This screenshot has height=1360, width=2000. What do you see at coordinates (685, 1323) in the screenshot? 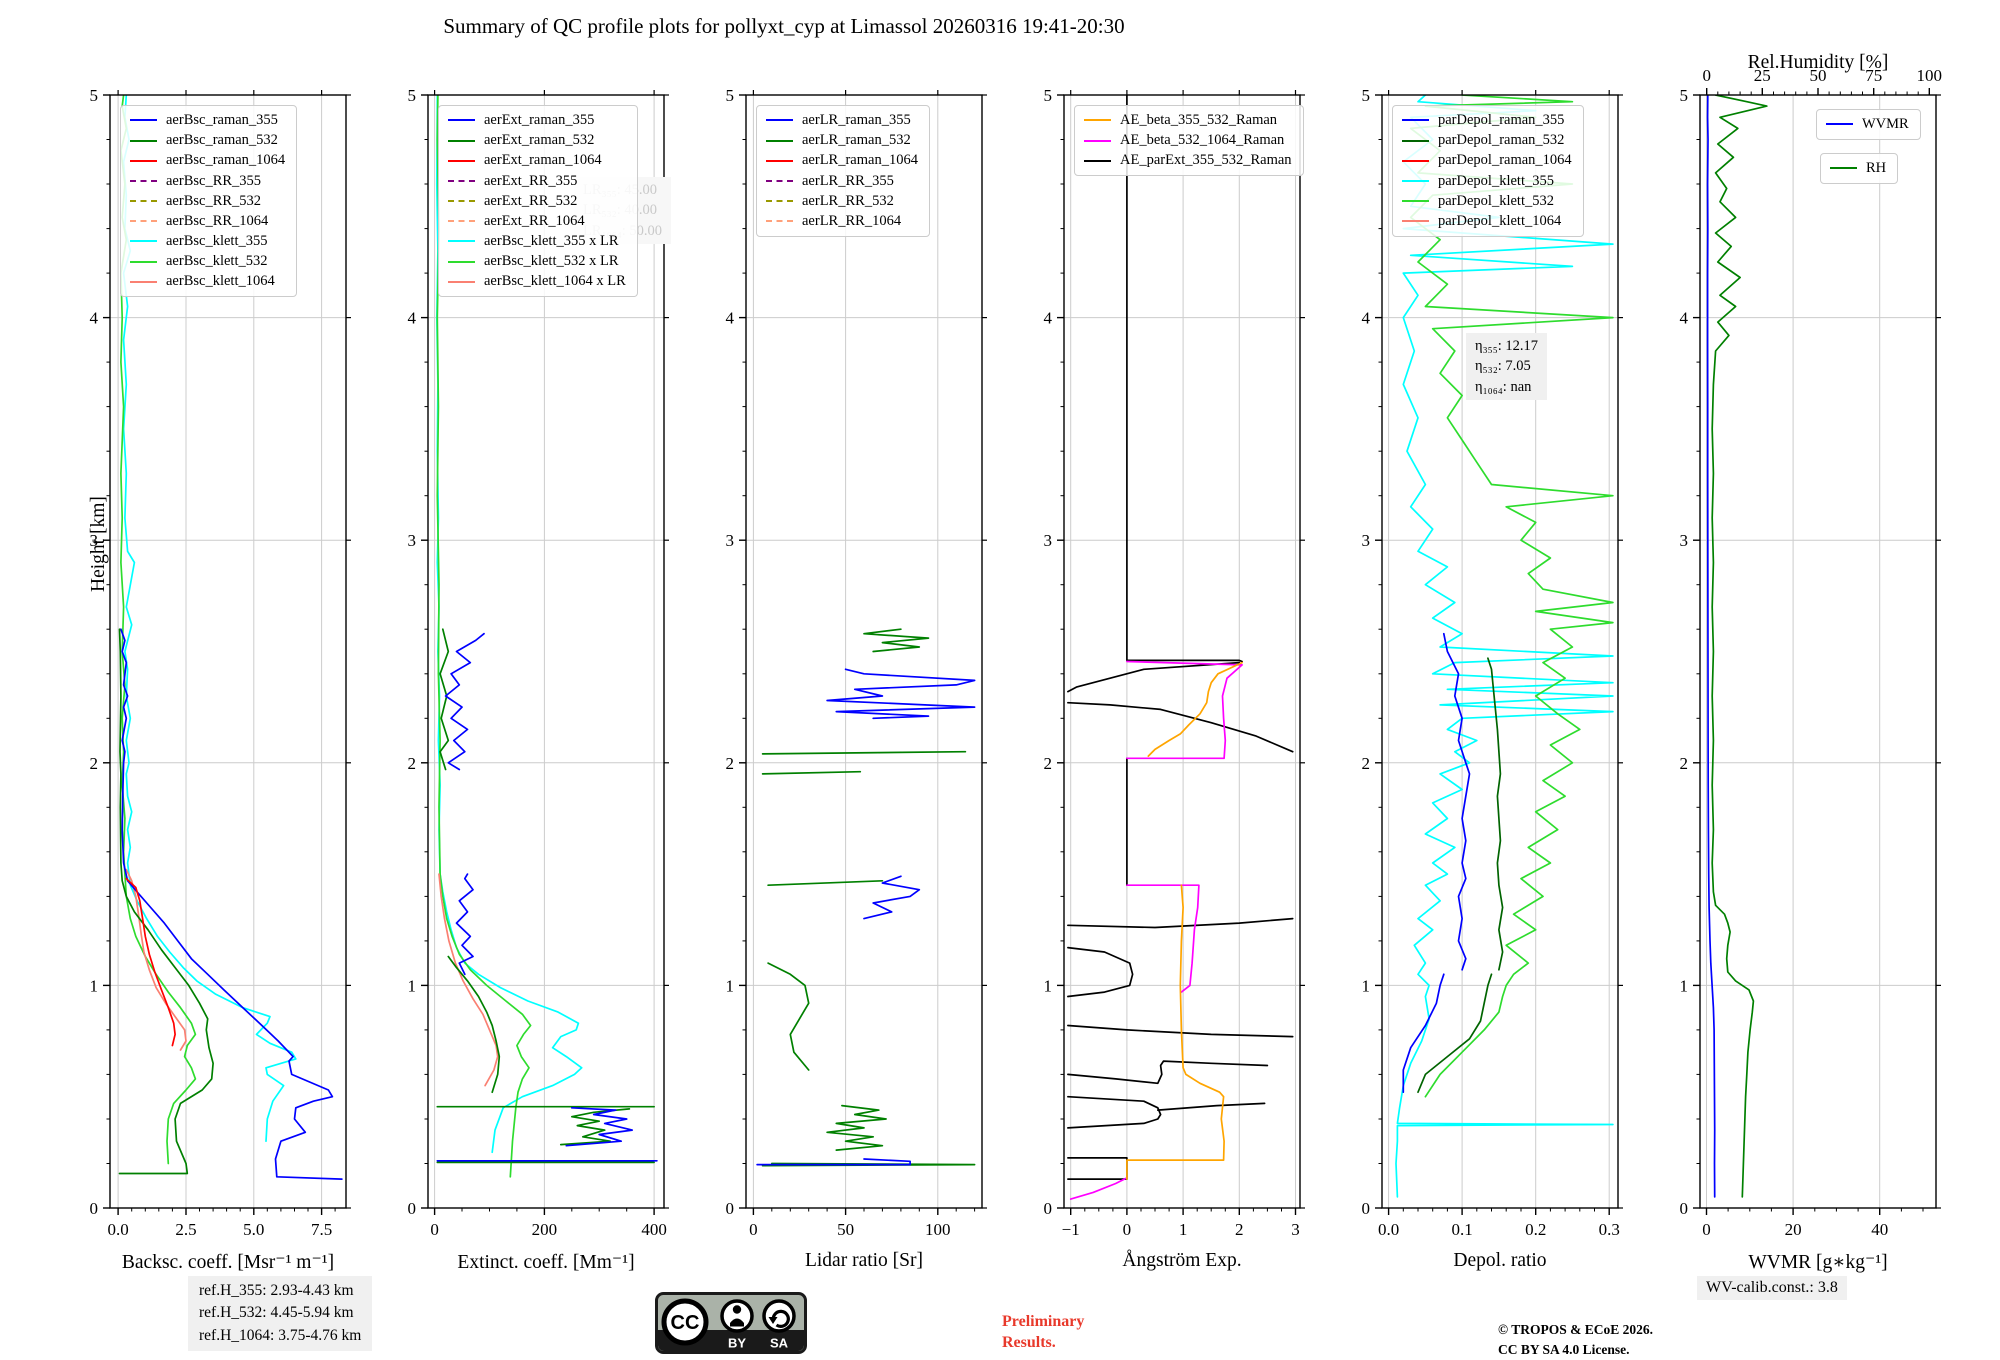
I see `cc-text: CC` at bounding box center [685, 1323].